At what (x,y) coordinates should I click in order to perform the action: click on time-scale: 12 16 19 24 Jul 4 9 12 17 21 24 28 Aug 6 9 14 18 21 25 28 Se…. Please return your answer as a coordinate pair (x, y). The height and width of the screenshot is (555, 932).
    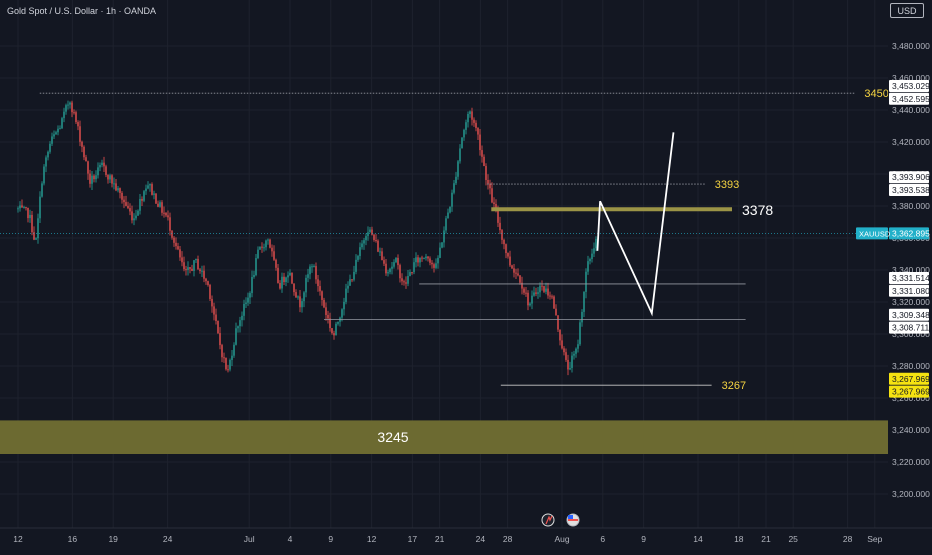
    Looking at the image, I should click on (466, 535).